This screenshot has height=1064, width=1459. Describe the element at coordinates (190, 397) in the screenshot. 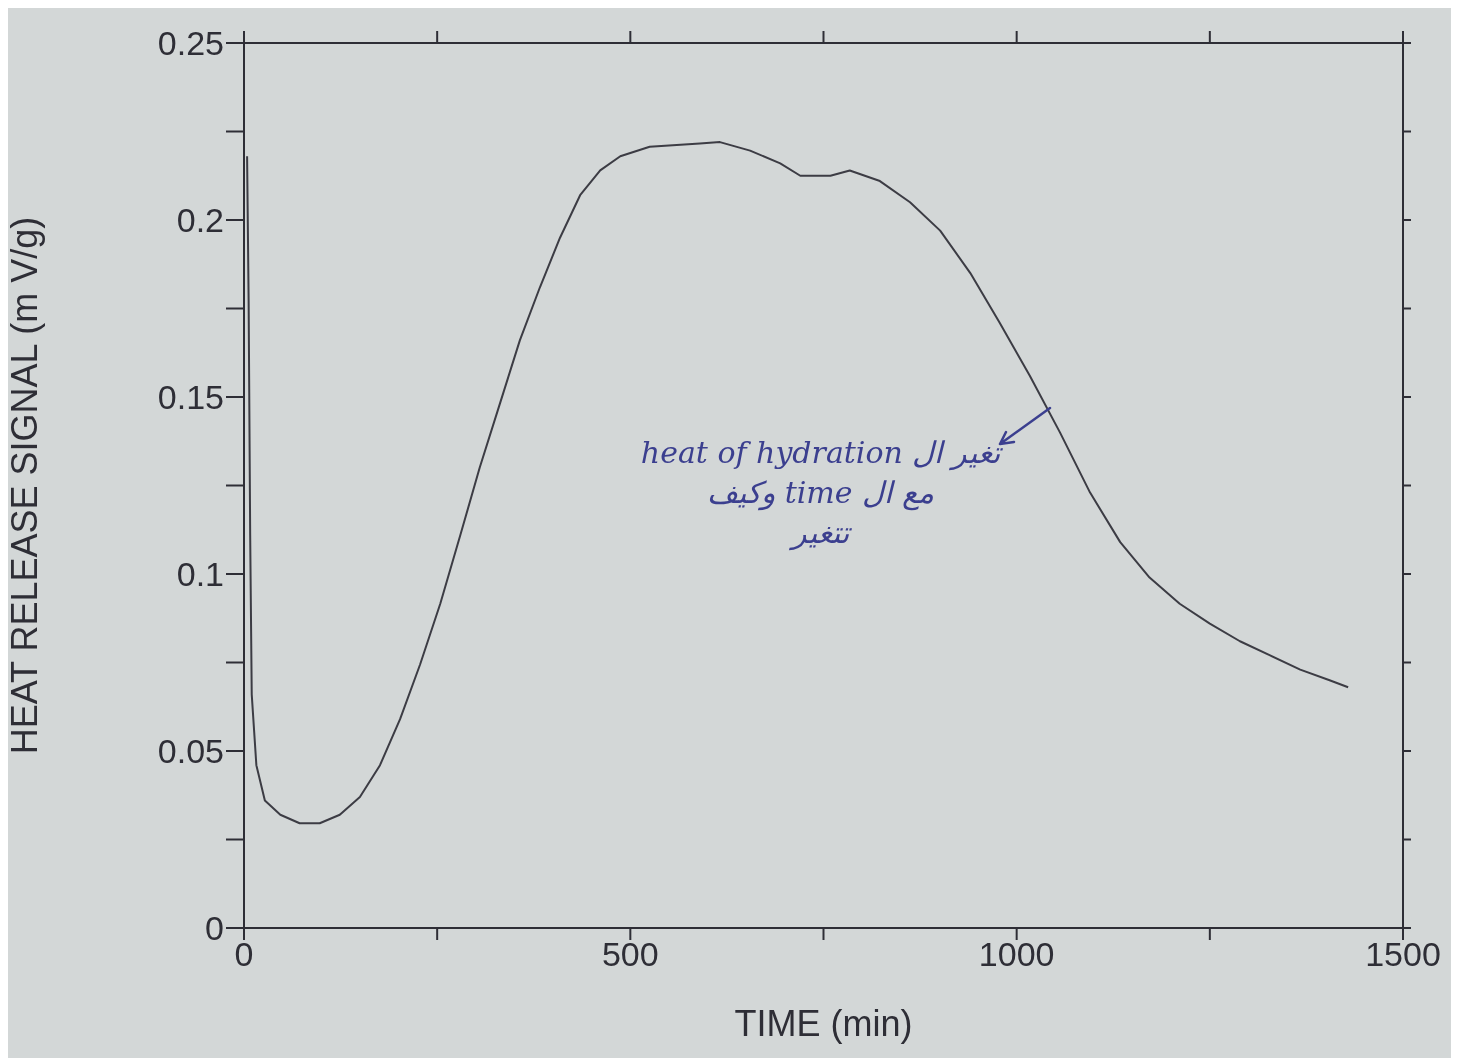

I see `y-tick-label: 0.15` at that location.